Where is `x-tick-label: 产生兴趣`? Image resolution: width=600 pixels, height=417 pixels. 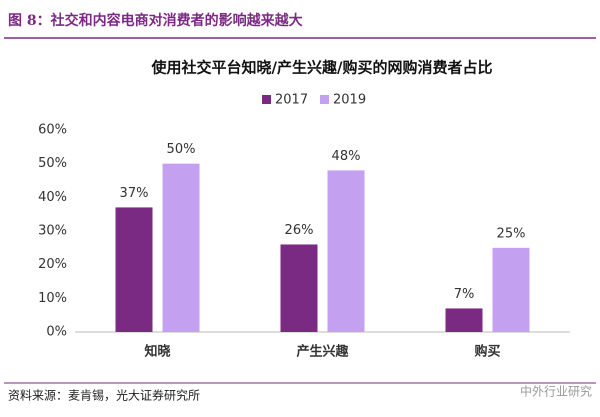
x-tick-label: 产生兴趣 is located at coordinates (322, 352).